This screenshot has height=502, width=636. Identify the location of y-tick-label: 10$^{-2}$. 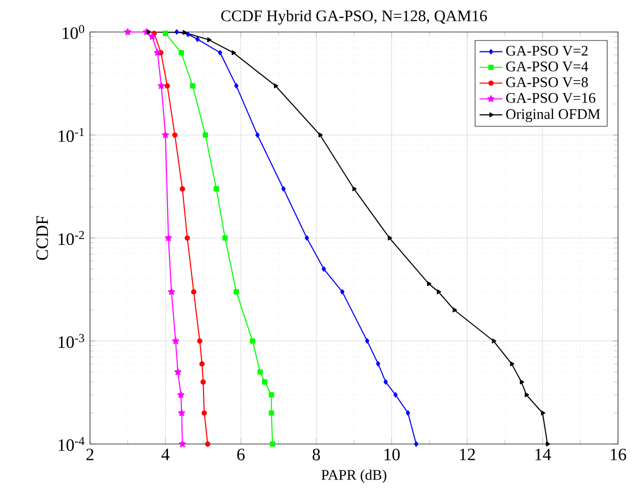
(71, 237).